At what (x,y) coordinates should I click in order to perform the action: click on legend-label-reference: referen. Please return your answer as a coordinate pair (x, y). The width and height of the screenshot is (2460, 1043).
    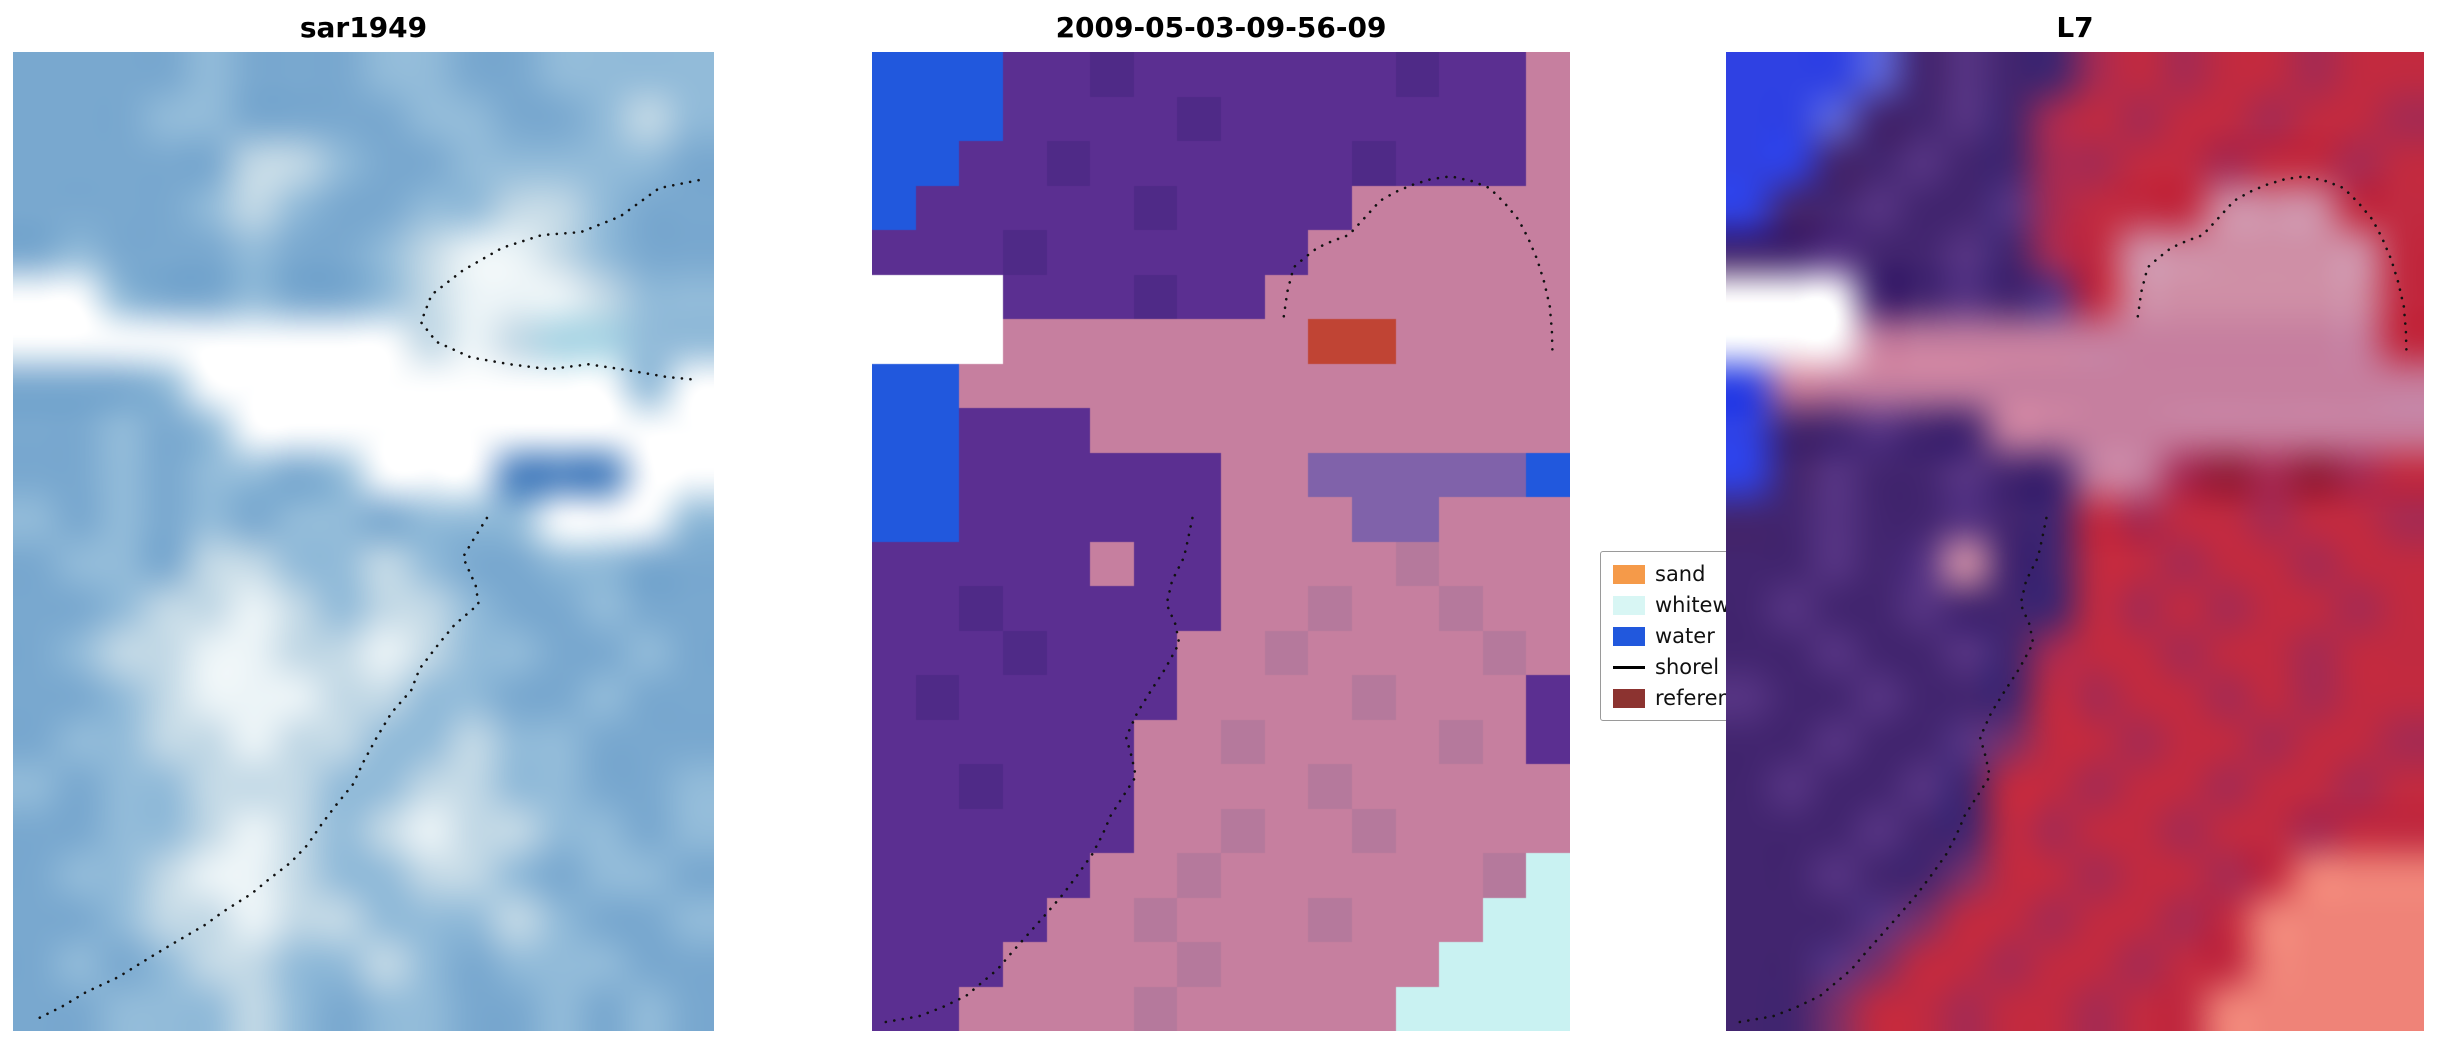
    Looking at the image, I should click on (1693, 698).